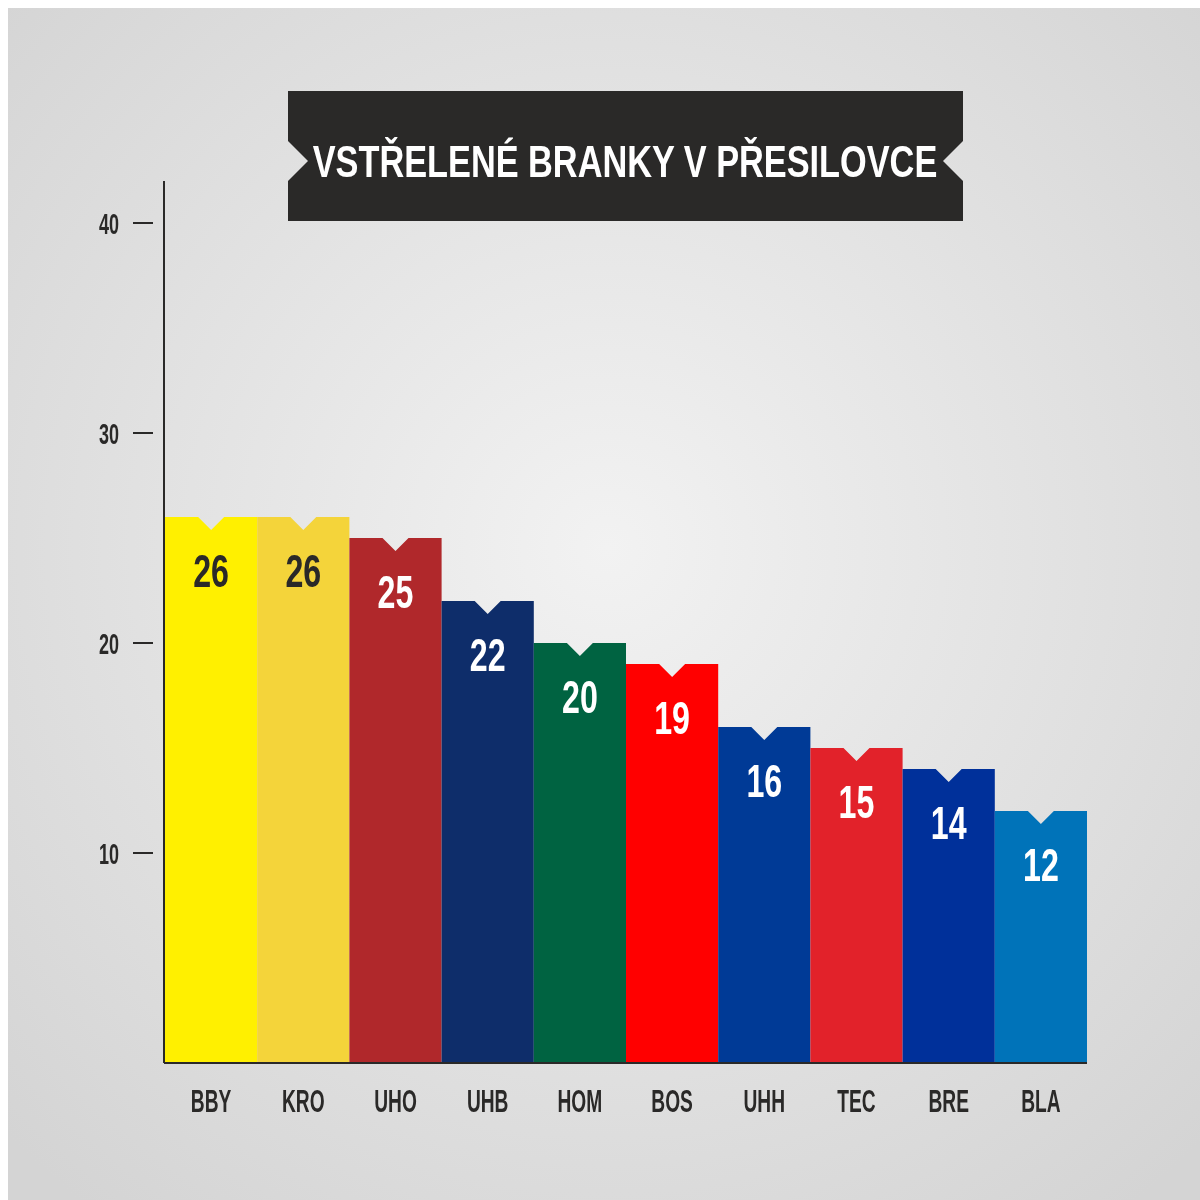 The width and height of the screenshot is (1200, 1200). What do you see at coordinates (856, 802) in the screenshot?
I see `data-label: 15` at bounding box center [856, 802].